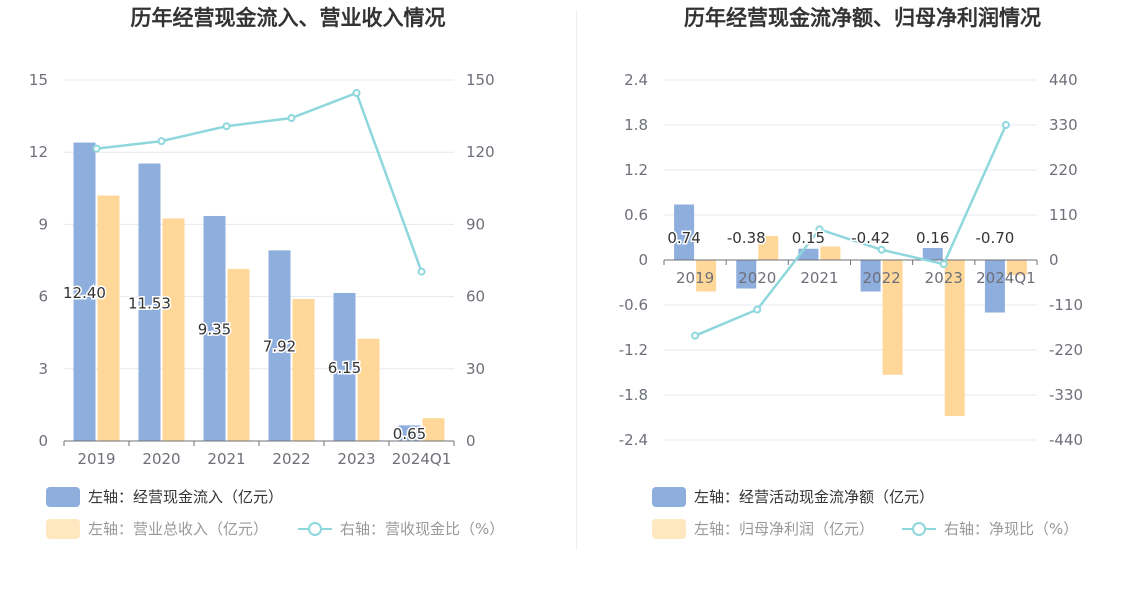 The height and width of the screenshot is (589, 1148). Describe the element at coordinates (1011, 529) in the screenshot. I see `legend-label-net-ratio: 右轴：净现比（%）` at that location.